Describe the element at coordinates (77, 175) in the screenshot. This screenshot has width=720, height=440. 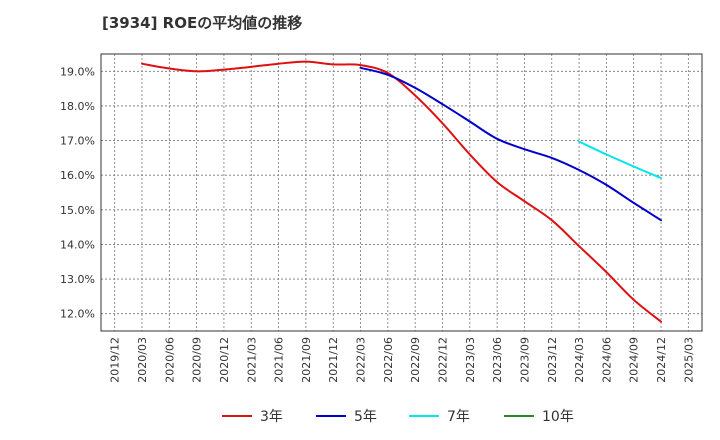
I see `y-tick-label: 16.0%` at that location.